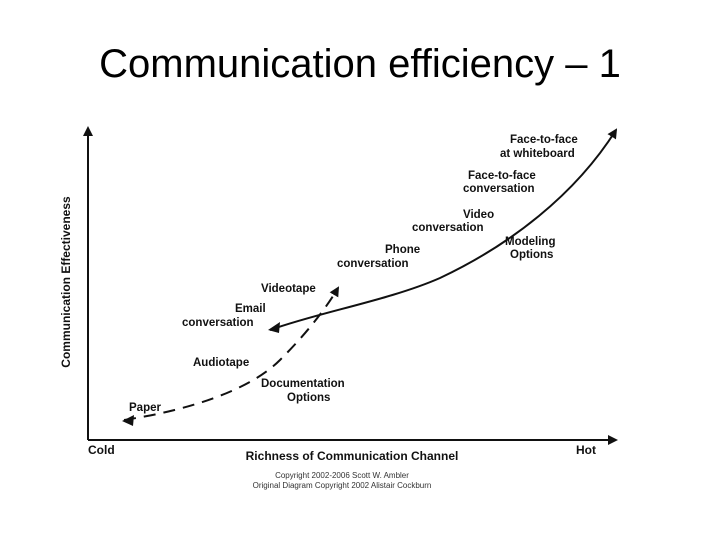 Image resolution: width=720 pixels, height=540 pixels. What do you see at coordinates (352, 456) in the screenshot?
I see `x-axis-label: Richness of Communication Channel` at bounding box center [352, 456].